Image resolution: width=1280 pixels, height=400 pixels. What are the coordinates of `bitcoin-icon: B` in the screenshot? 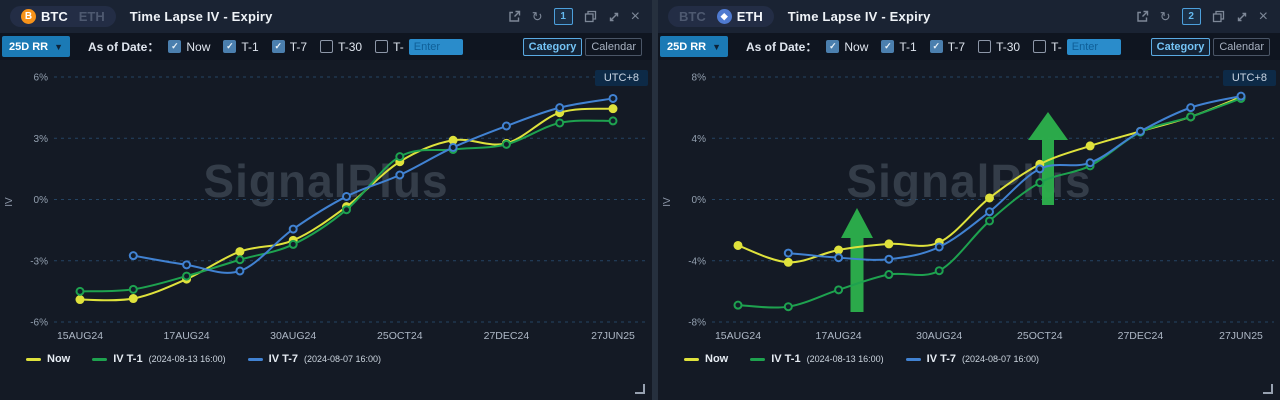 It's located at (28, 16).